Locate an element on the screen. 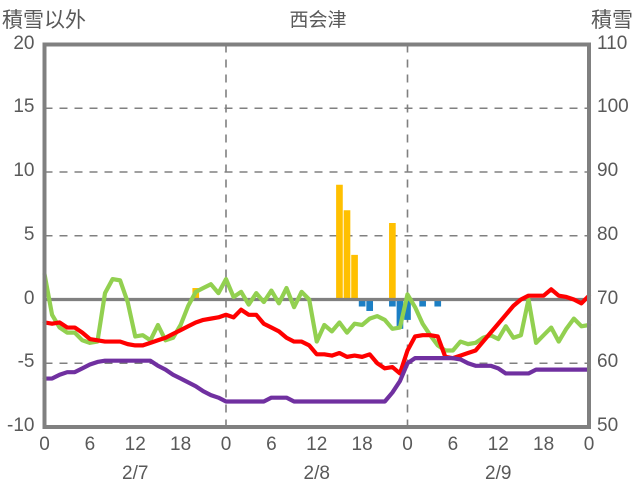  x-axis-tick-10: 12 is located at coordinates (498, 444).